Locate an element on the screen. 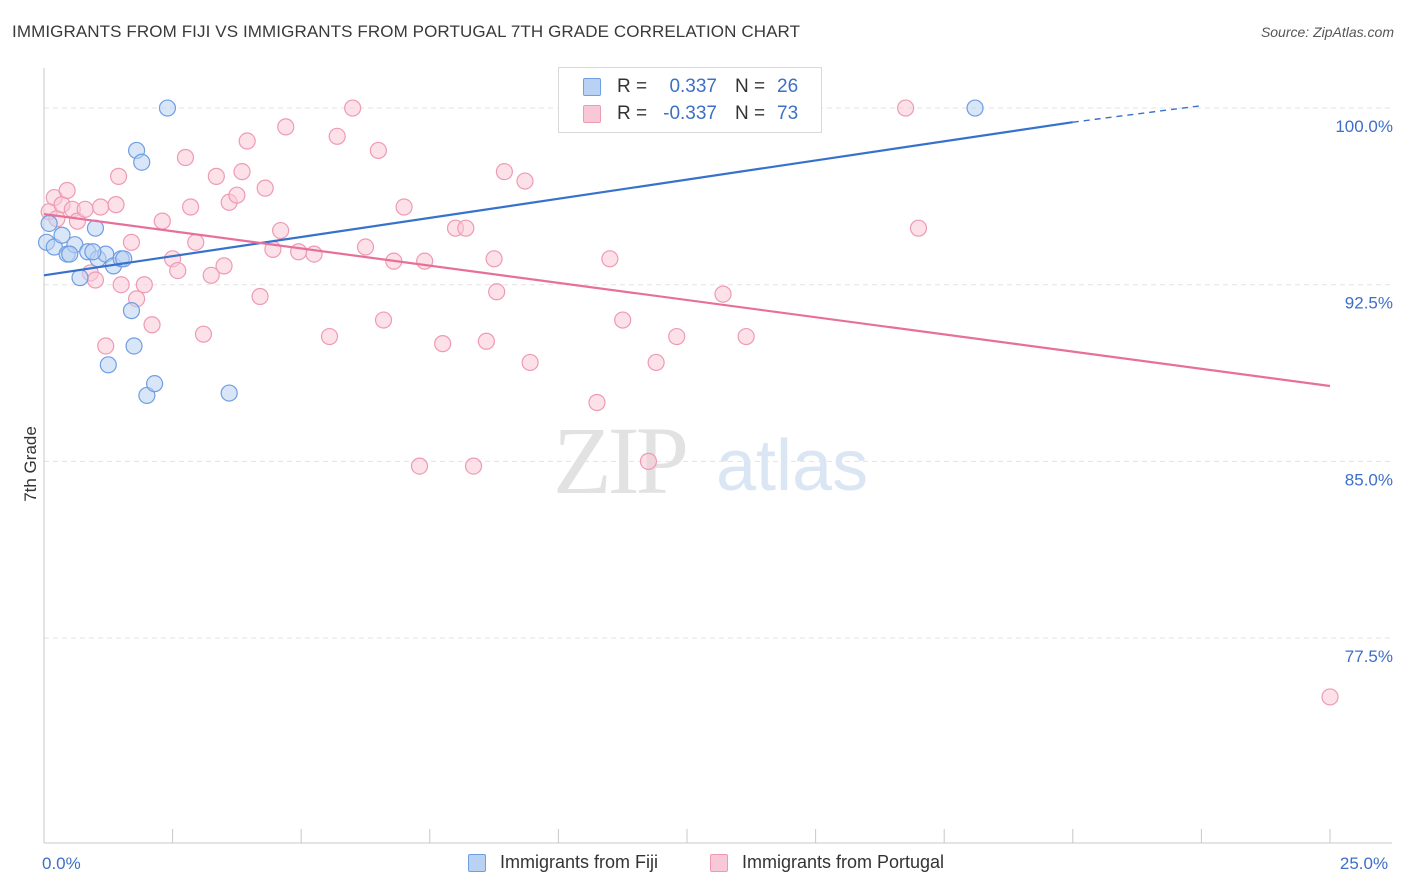 The image size is (1406, 892). legend-item-portugal: Immigrants from Portugal is located at coordinates (827, 862).